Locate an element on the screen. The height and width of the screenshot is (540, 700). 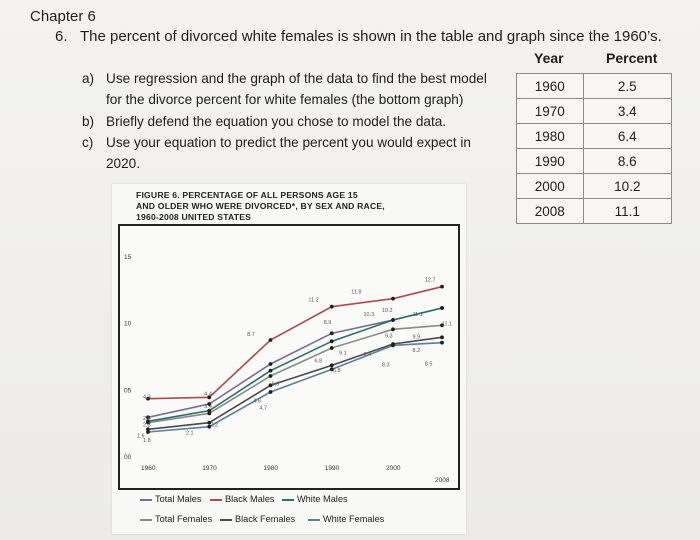
table-row: 2000 10.2 is located at coordinates (594, 186).